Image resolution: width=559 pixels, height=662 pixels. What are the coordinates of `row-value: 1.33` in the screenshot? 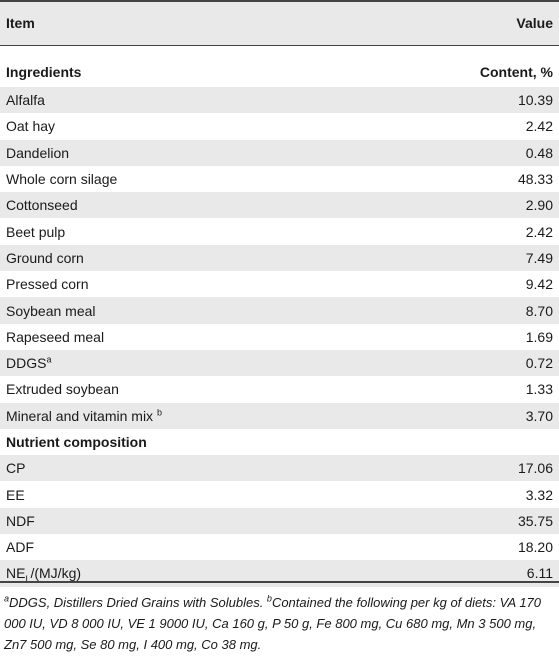 It's located at (539, 389).